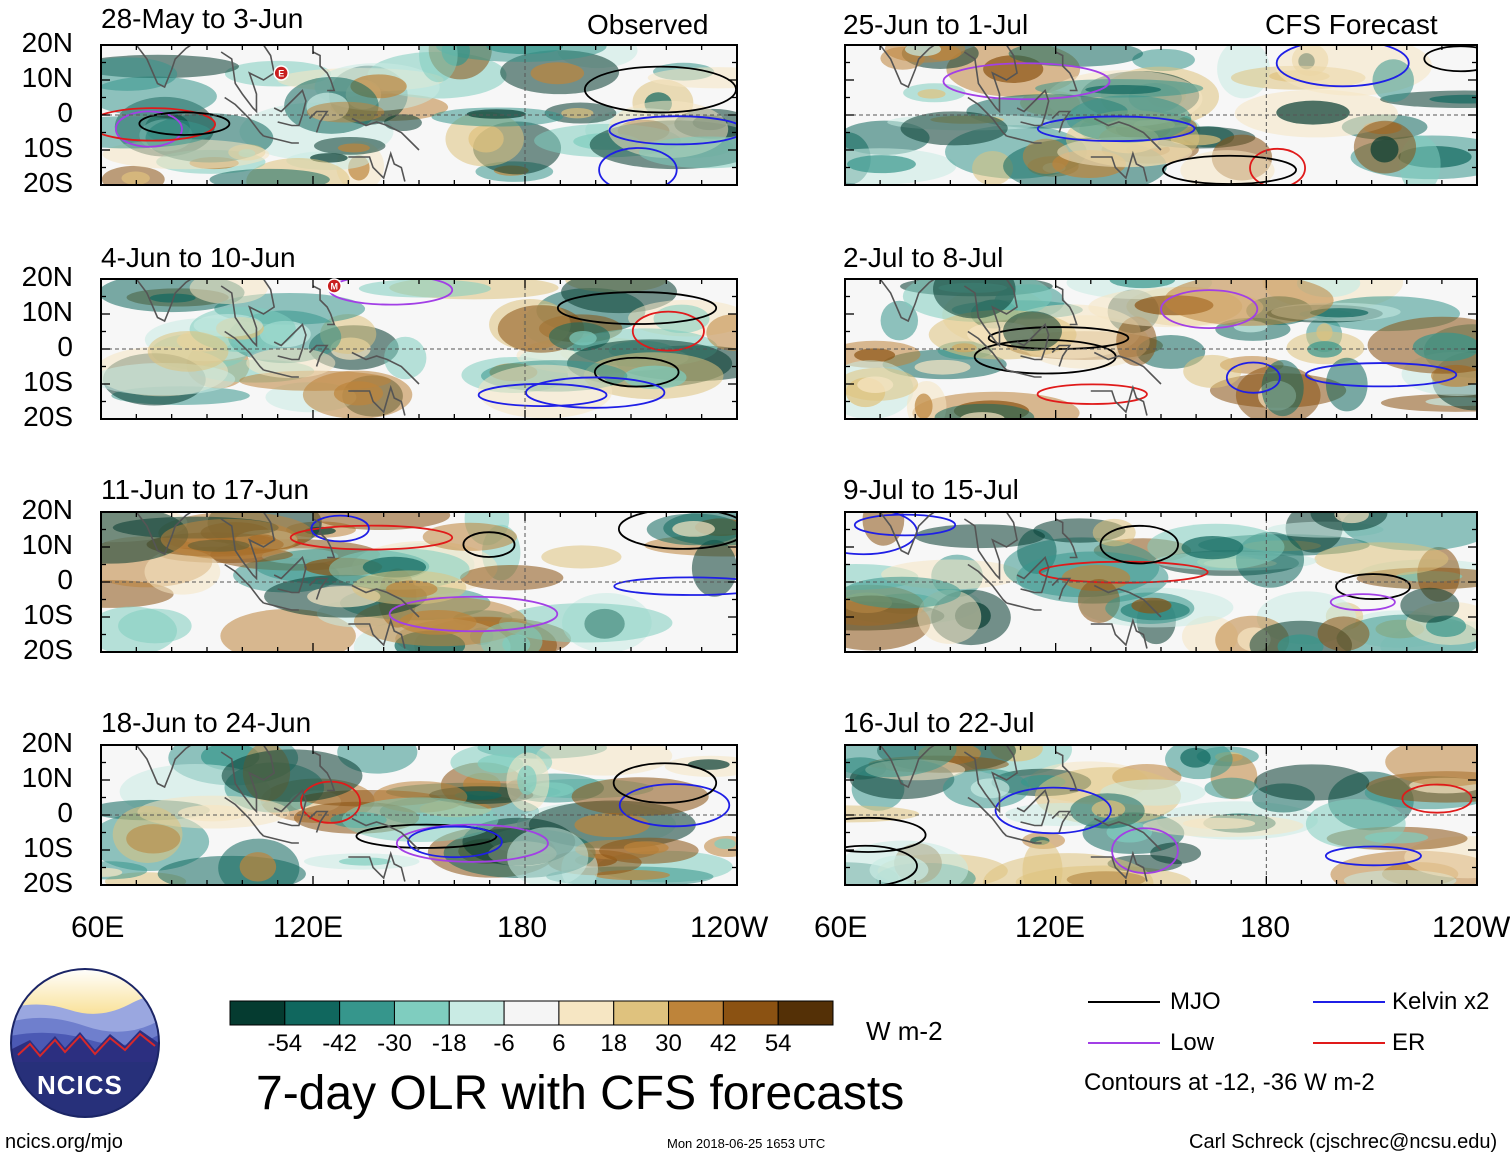 The image size is (1510, 1158). I want to click on panel-title-fc-1: 25-Jun to 1-Jul, so click(936, 24).